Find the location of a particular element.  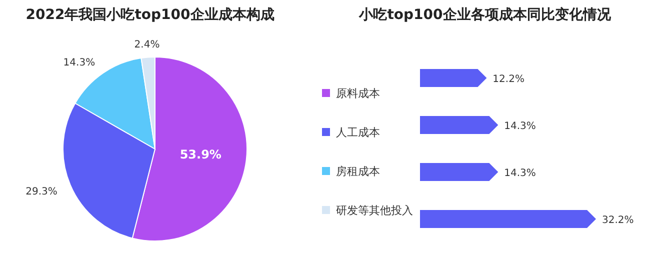

chart-title: 2022年我国小吃top100企业成本构成 is located at coordinates (150, 15).